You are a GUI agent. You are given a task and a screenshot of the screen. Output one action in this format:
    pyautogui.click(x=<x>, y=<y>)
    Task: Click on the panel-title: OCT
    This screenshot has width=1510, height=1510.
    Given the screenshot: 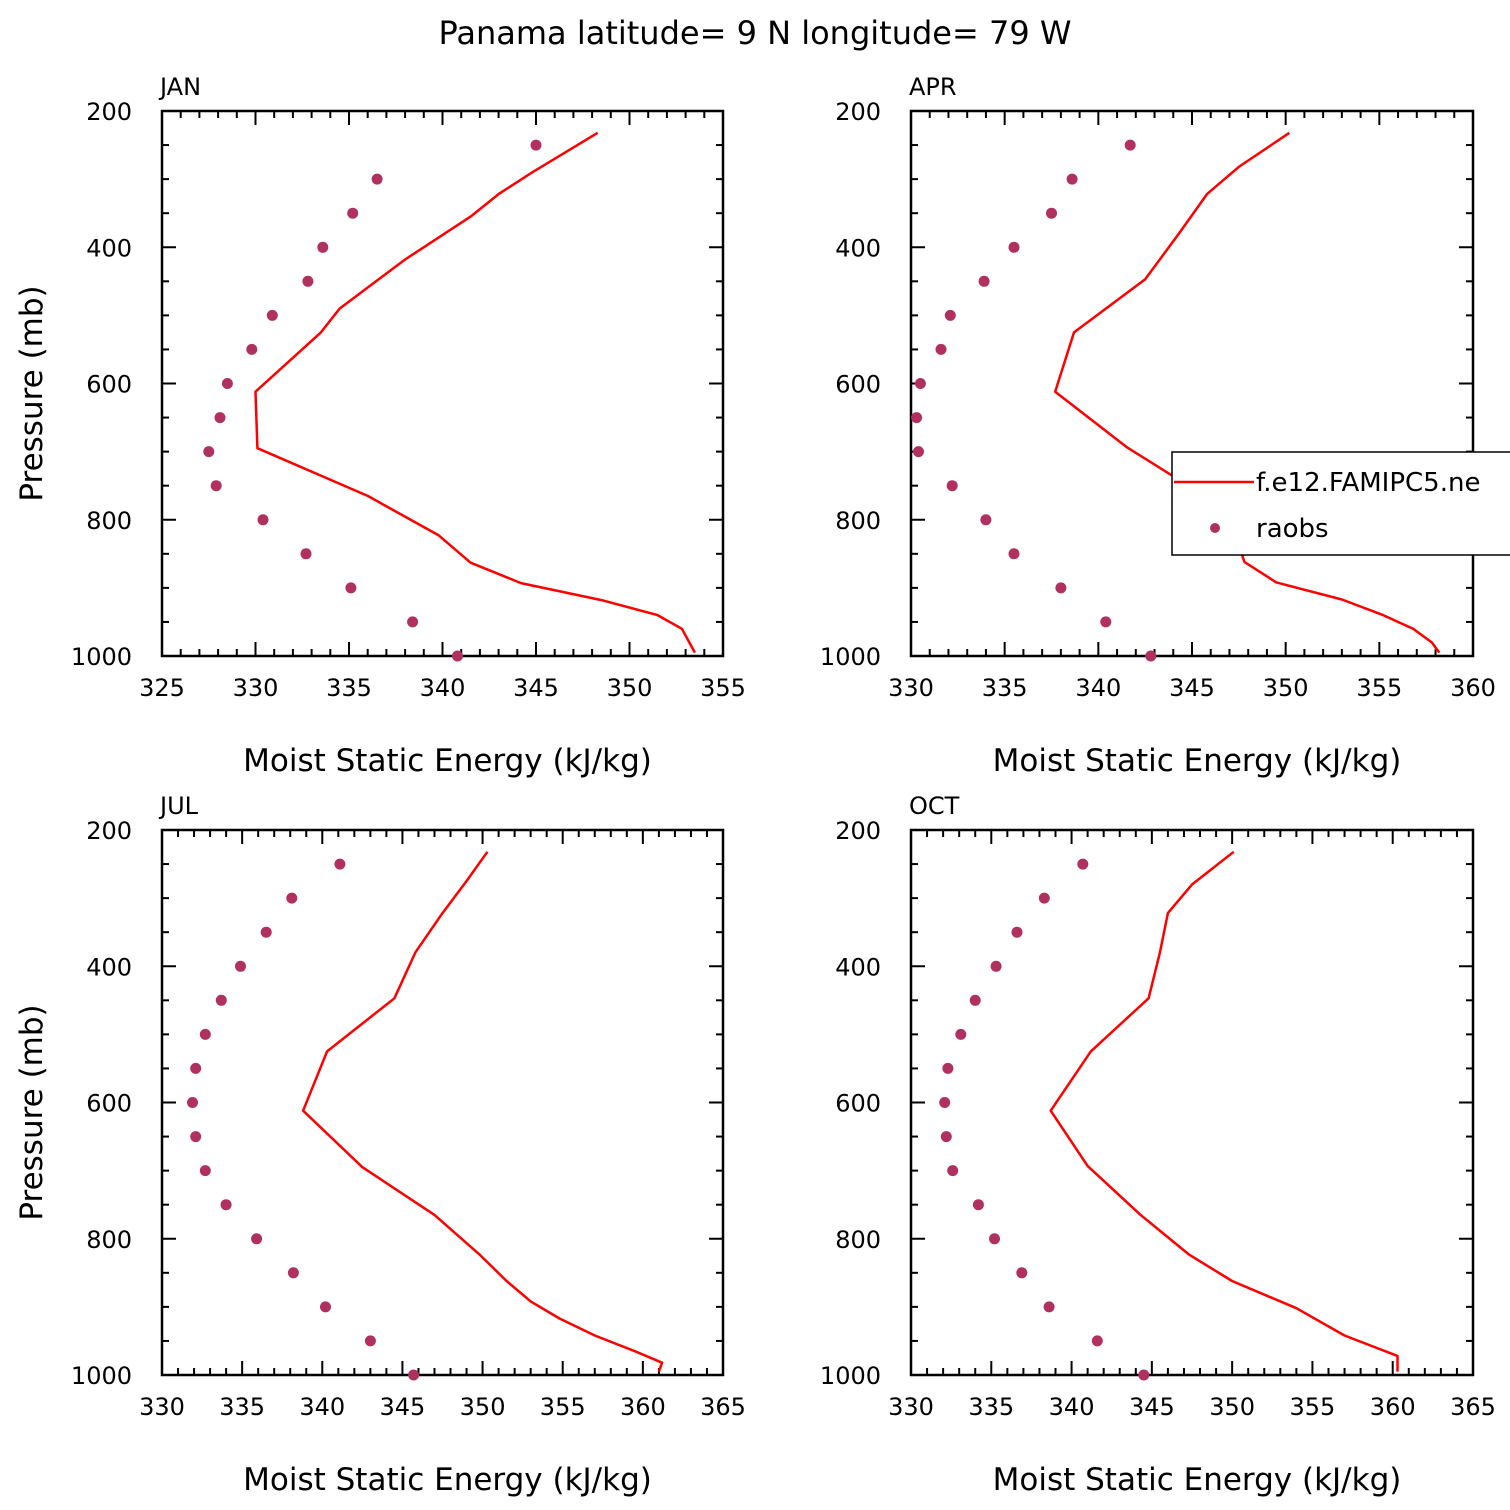 What is the action you would take?
    pyautogui.click(x=934, y=806)
    